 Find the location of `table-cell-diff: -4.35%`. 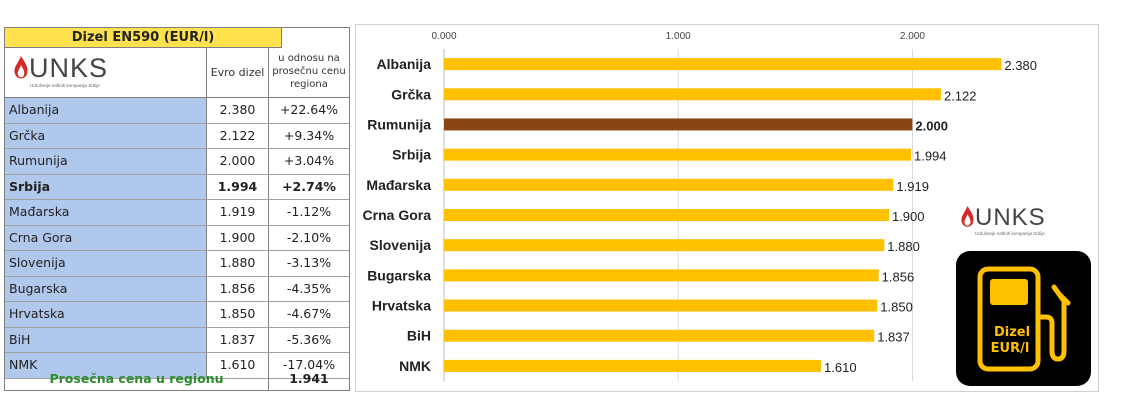

table-cell-diff: -4.35% is located at coordinates (309, 288).